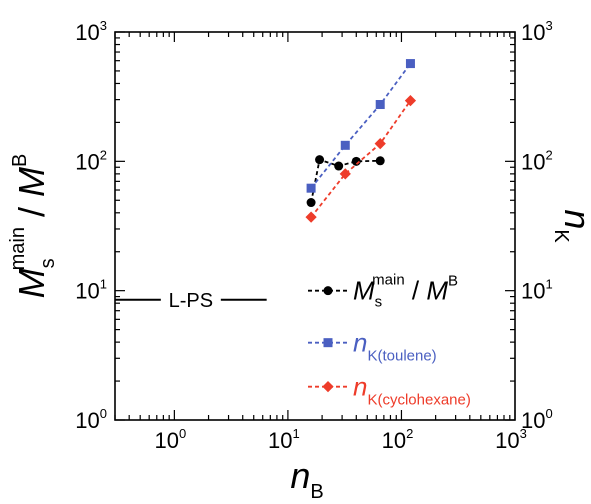 The image size is (591, 504). I want to click on y-label-sub: s, so click(48, 263).